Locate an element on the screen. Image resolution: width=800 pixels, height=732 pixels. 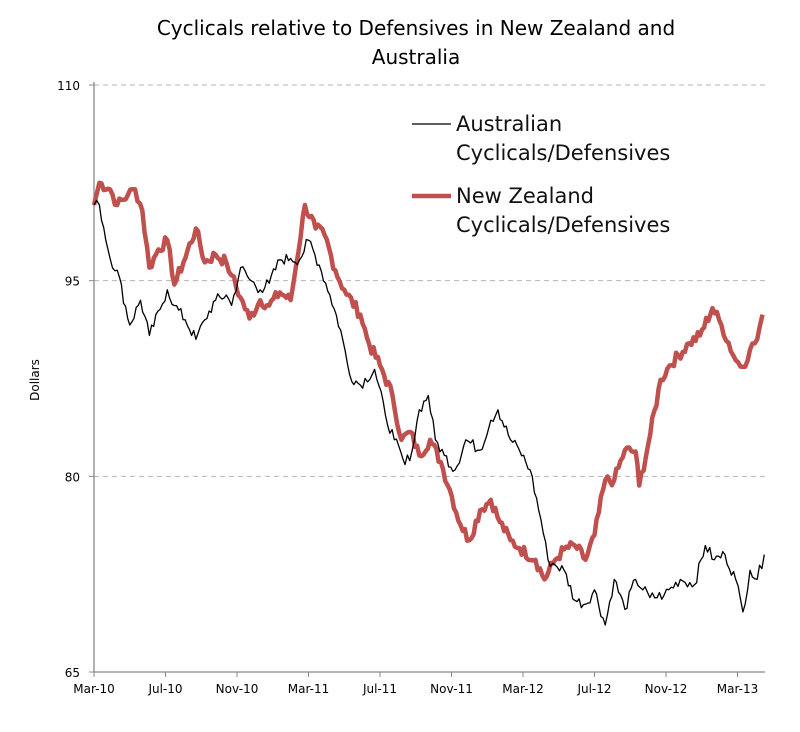
x-tick-label: Mar-12 is located at coordinates (522, 689).